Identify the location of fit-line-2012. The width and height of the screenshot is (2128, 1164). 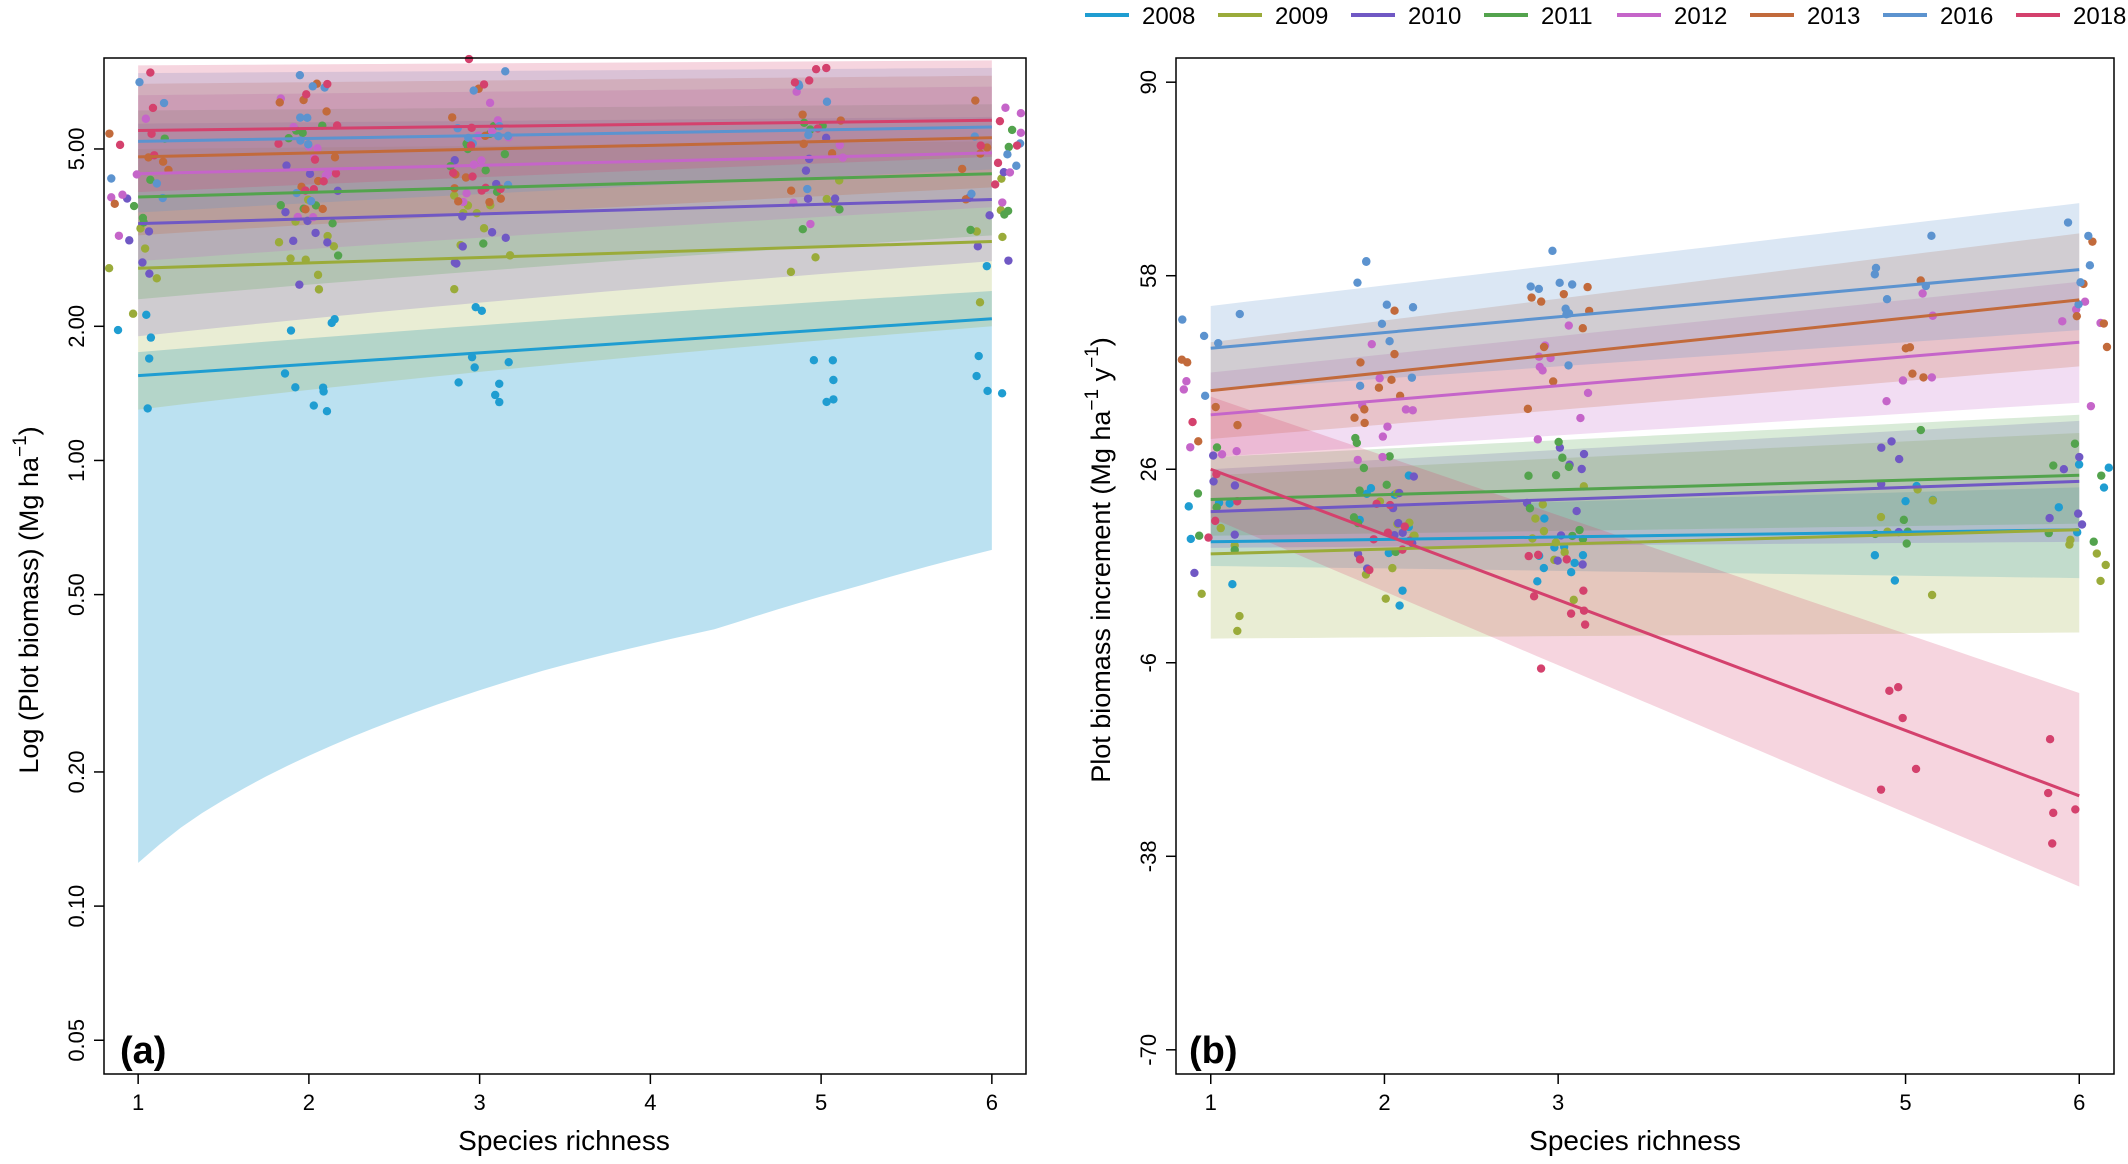
(1645, 378).